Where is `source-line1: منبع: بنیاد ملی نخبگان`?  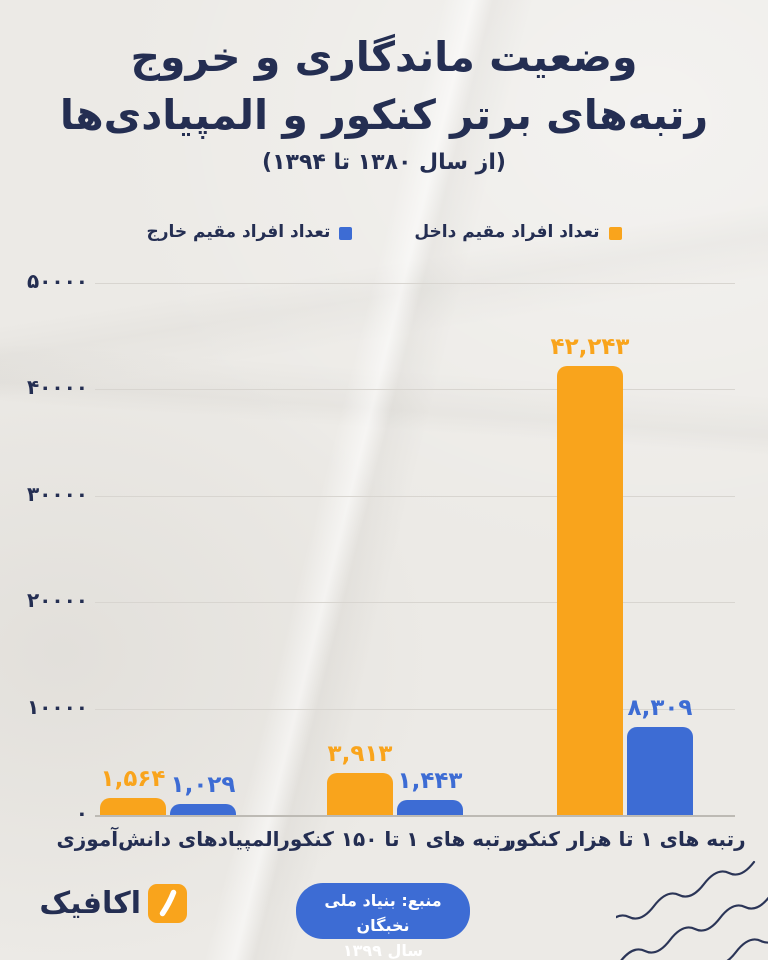 source-line1: منبع: بنیاد ملی نخبگان is located at coordinates (383, 913).